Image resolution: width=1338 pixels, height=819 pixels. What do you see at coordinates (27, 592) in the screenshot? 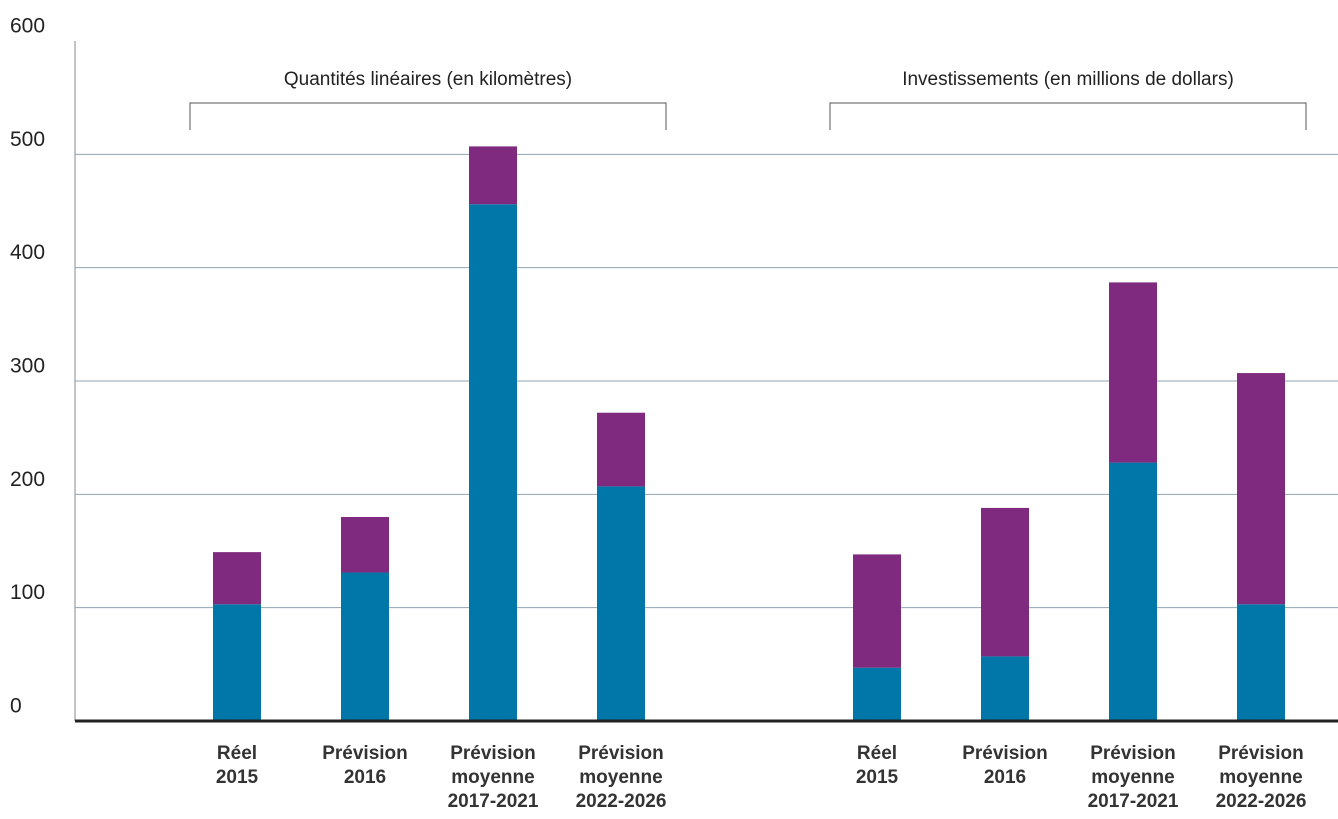
I see `y-tick-label: 100` at bounding box center [27, 592].